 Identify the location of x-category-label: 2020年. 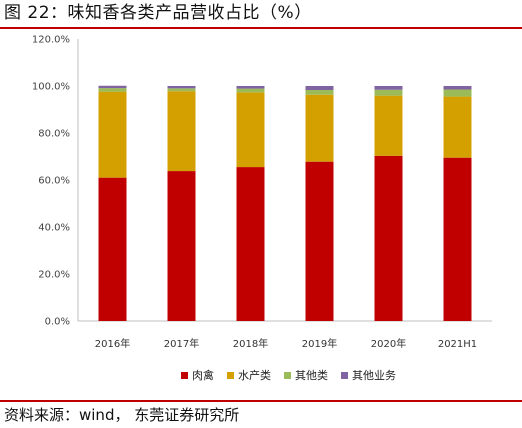
(388, 343).